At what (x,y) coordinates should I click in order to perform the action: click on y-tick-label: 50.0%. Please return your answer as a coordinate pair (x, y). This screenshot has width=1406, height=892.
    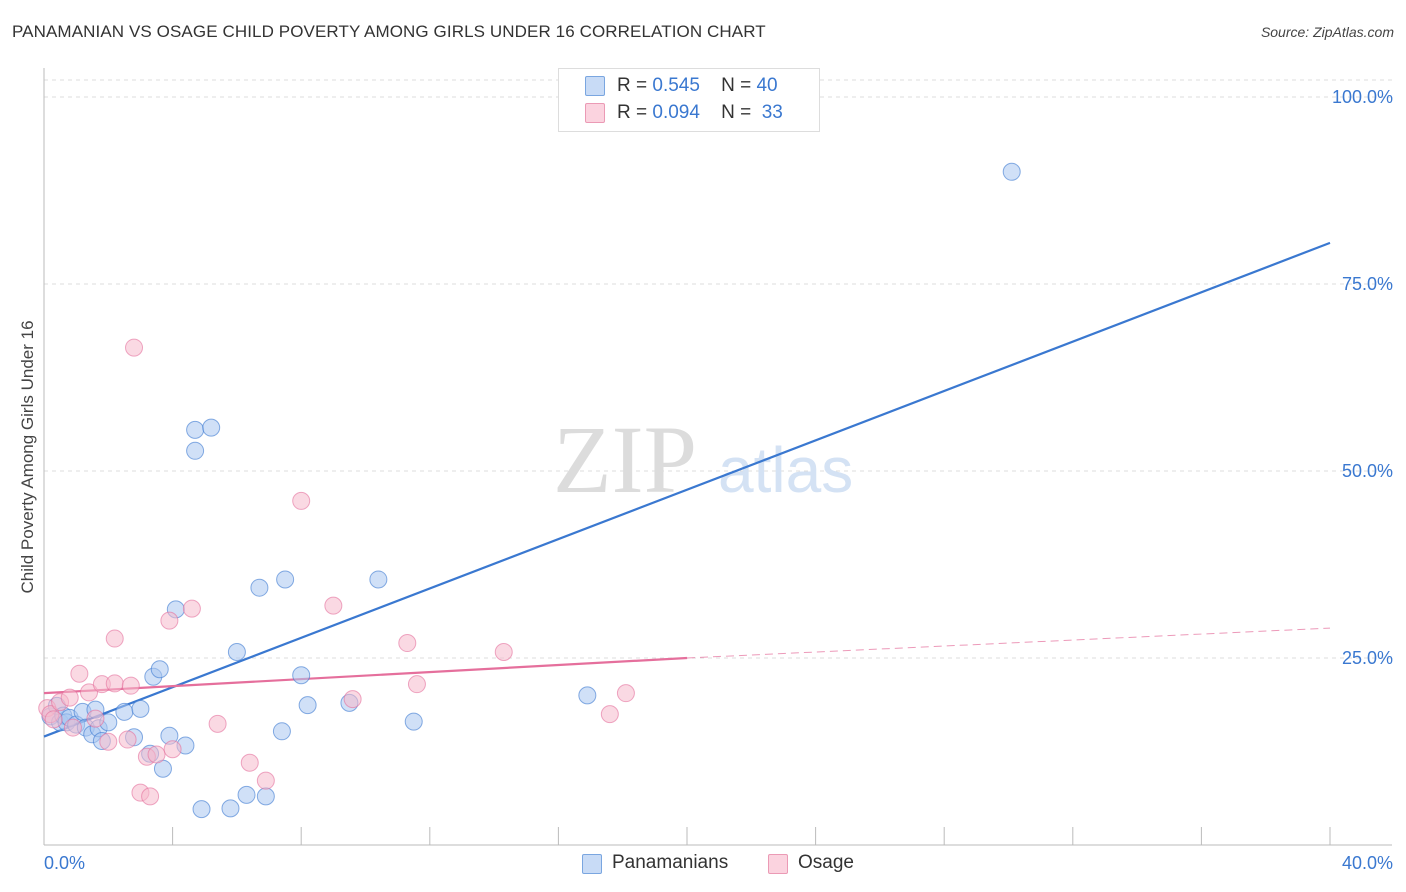
    Looking at the image, I should click on (1367, 471).